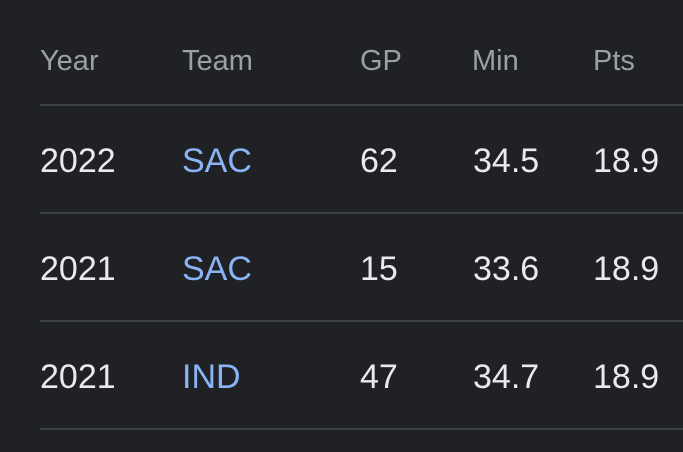  Describe the element at coordinates (78, 161) in the screenshot. I see `cell-year: 2022` at that location.